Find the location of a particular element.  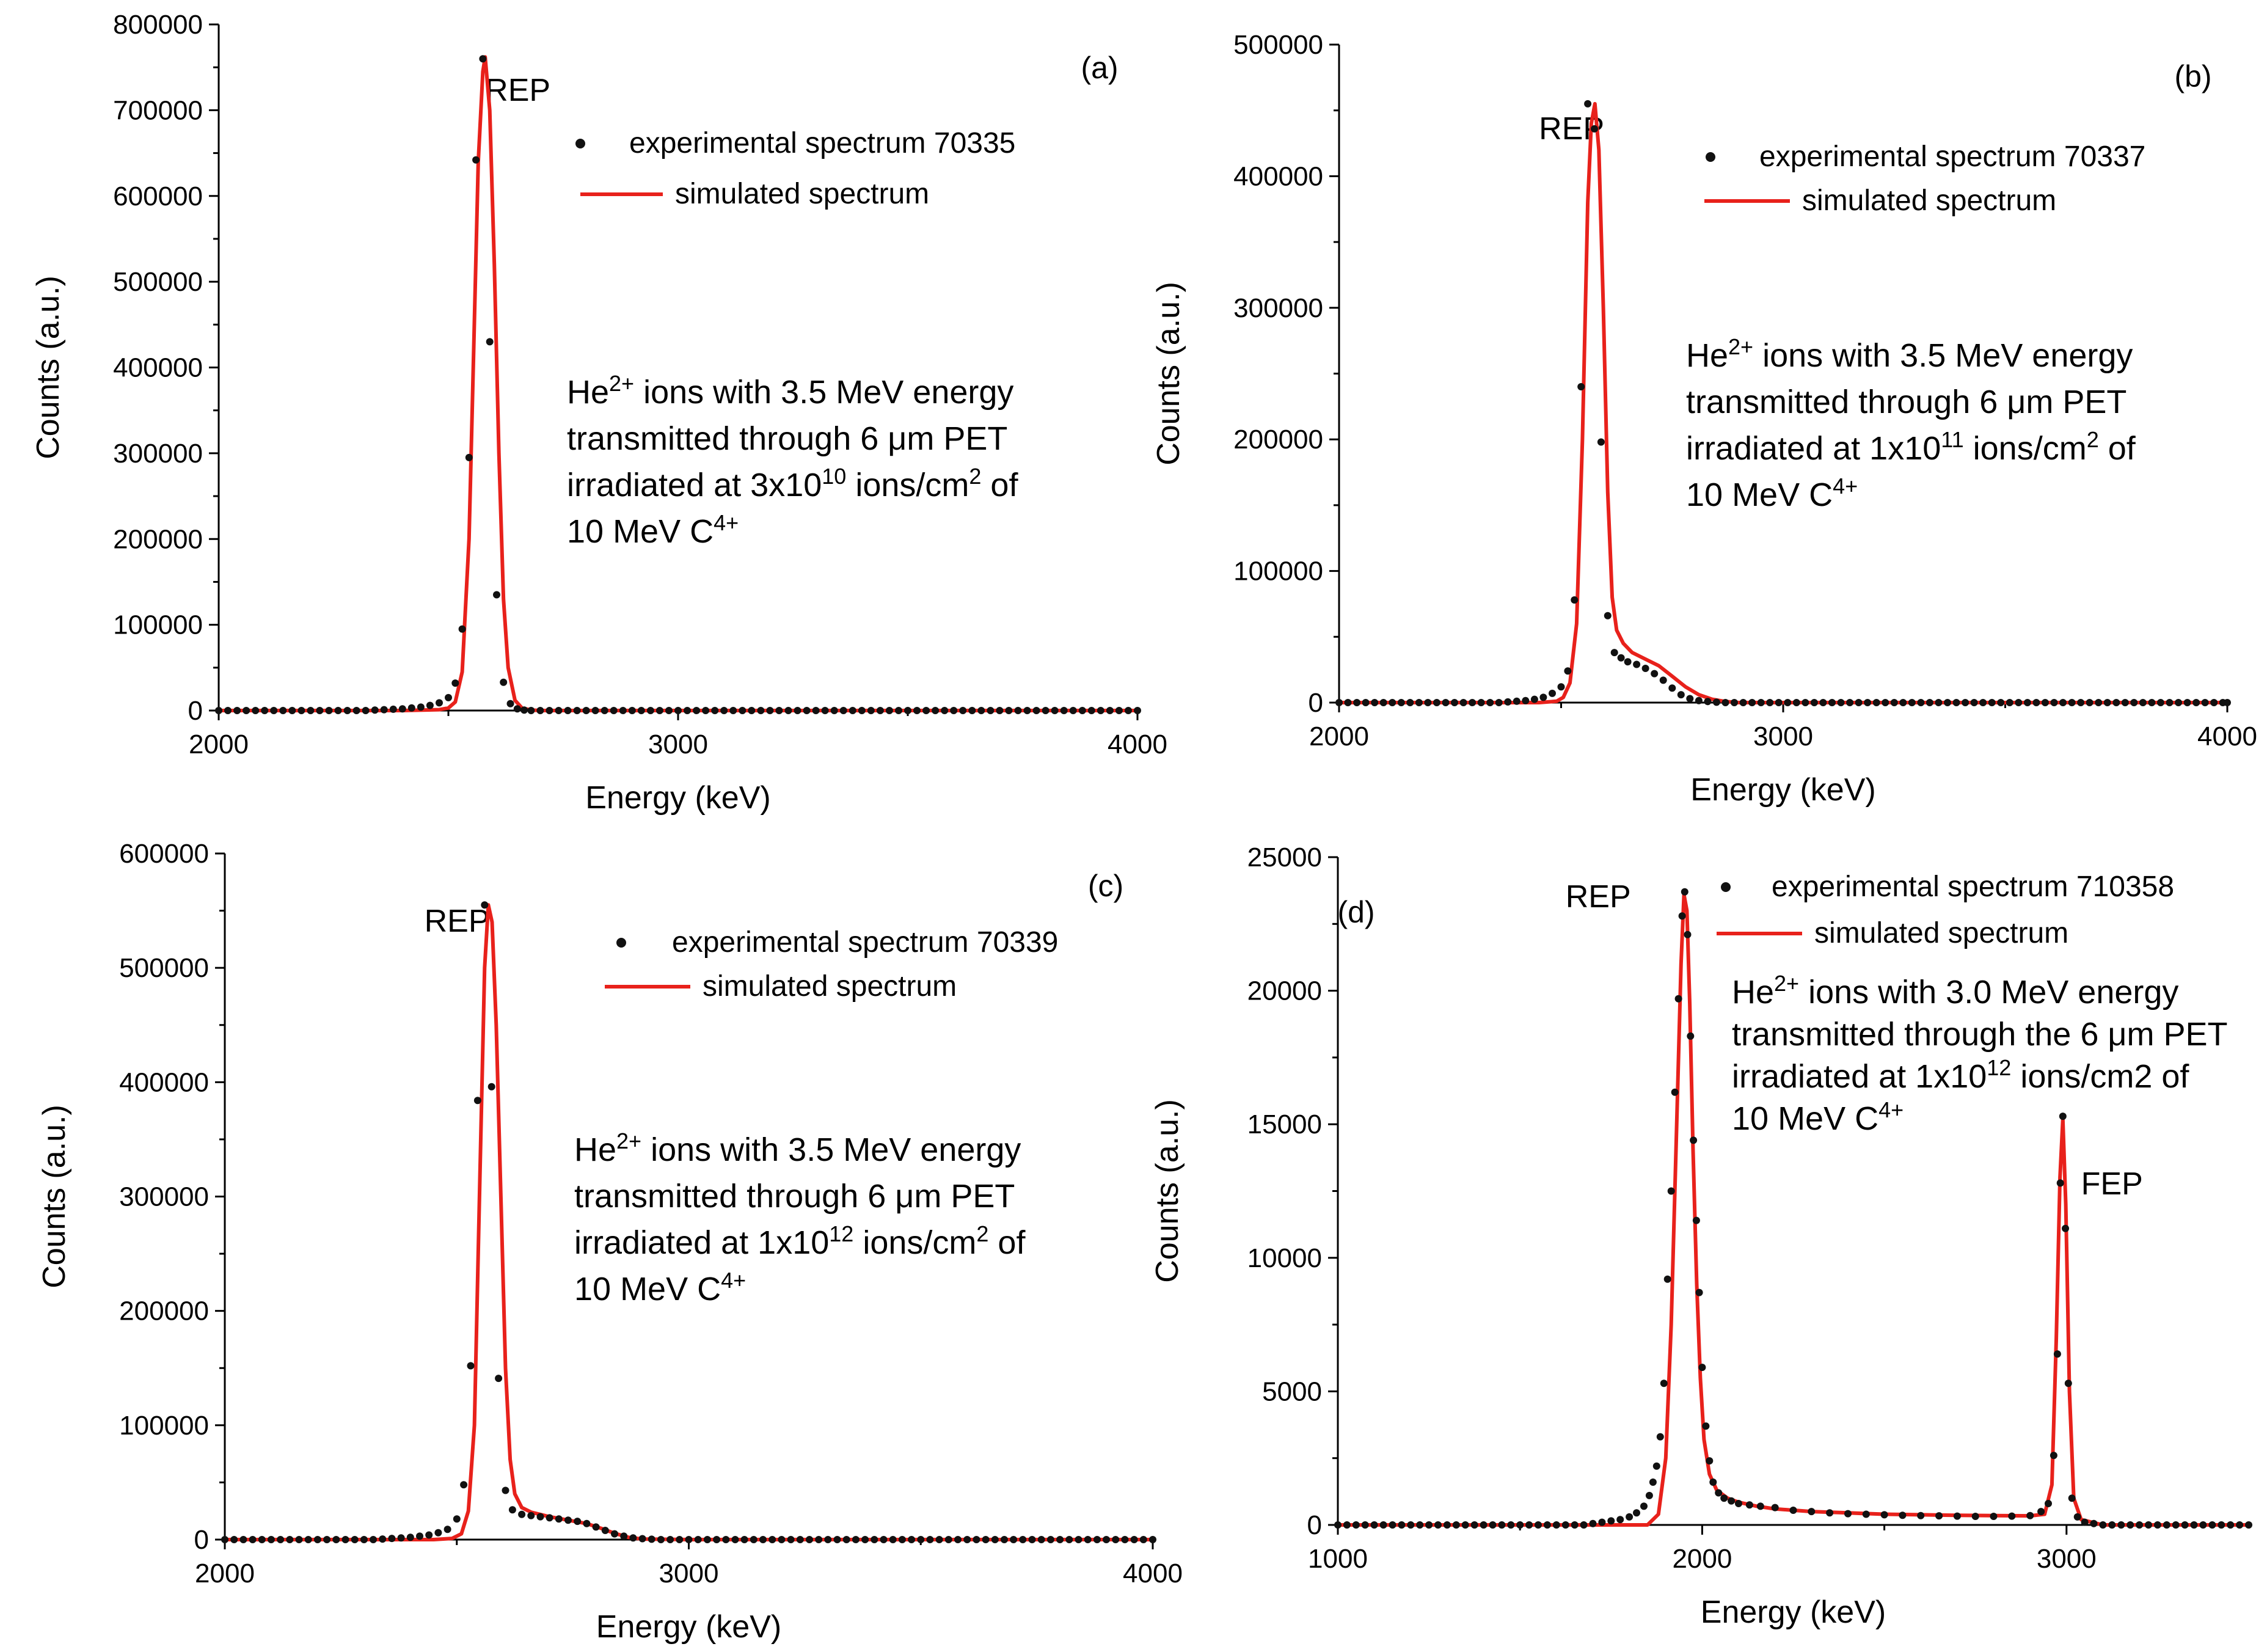

y-tick-label: 0 is located at coordinates (1314, 1525).